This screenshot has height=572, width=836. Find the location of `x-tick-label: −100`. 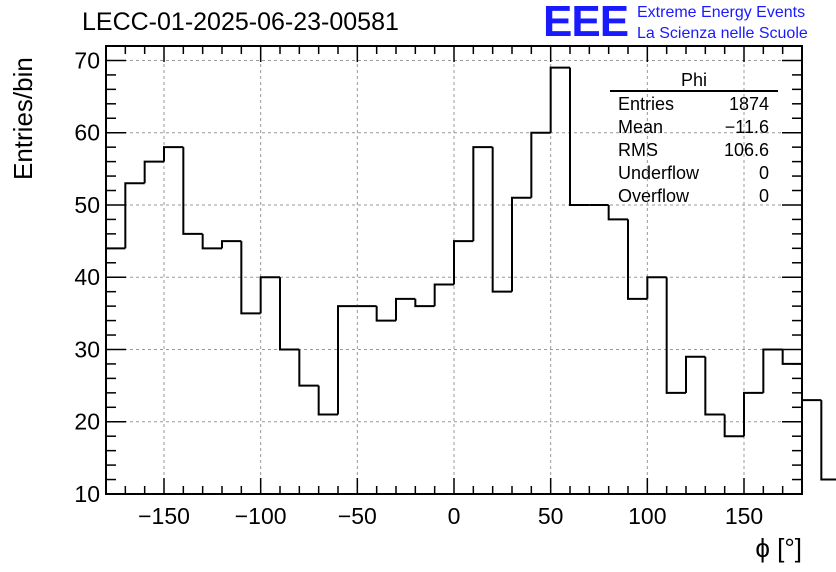

x-tick-label: −100 is located at coordinates (261, 516).